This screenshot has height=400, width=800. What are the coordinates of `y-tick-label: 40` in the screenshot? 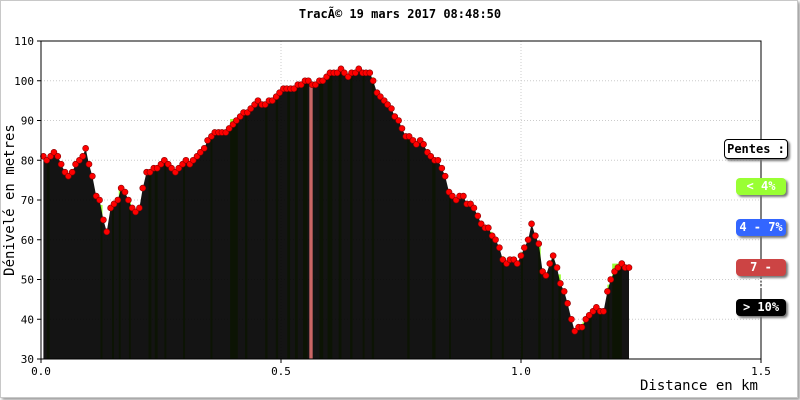 It's located at (27, 319).